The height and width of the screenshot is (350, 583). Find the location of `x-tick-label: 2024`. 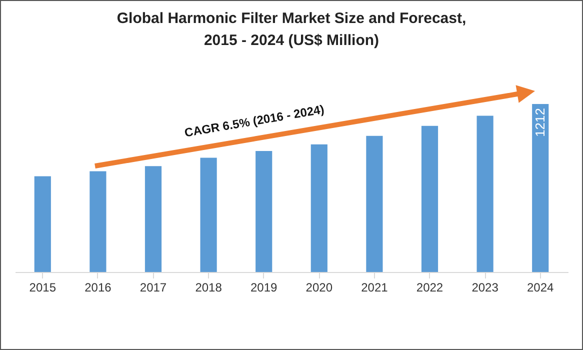

x-tick-label: 2024 is located at coordinates (540, 287).